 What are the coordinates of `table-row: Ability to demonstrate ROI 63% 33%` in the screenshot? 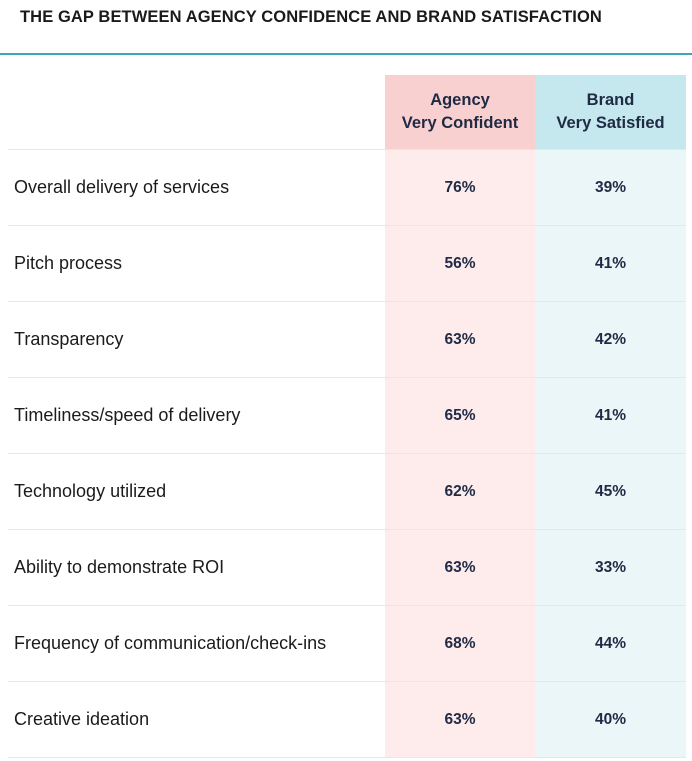 It's located at (347, 567).